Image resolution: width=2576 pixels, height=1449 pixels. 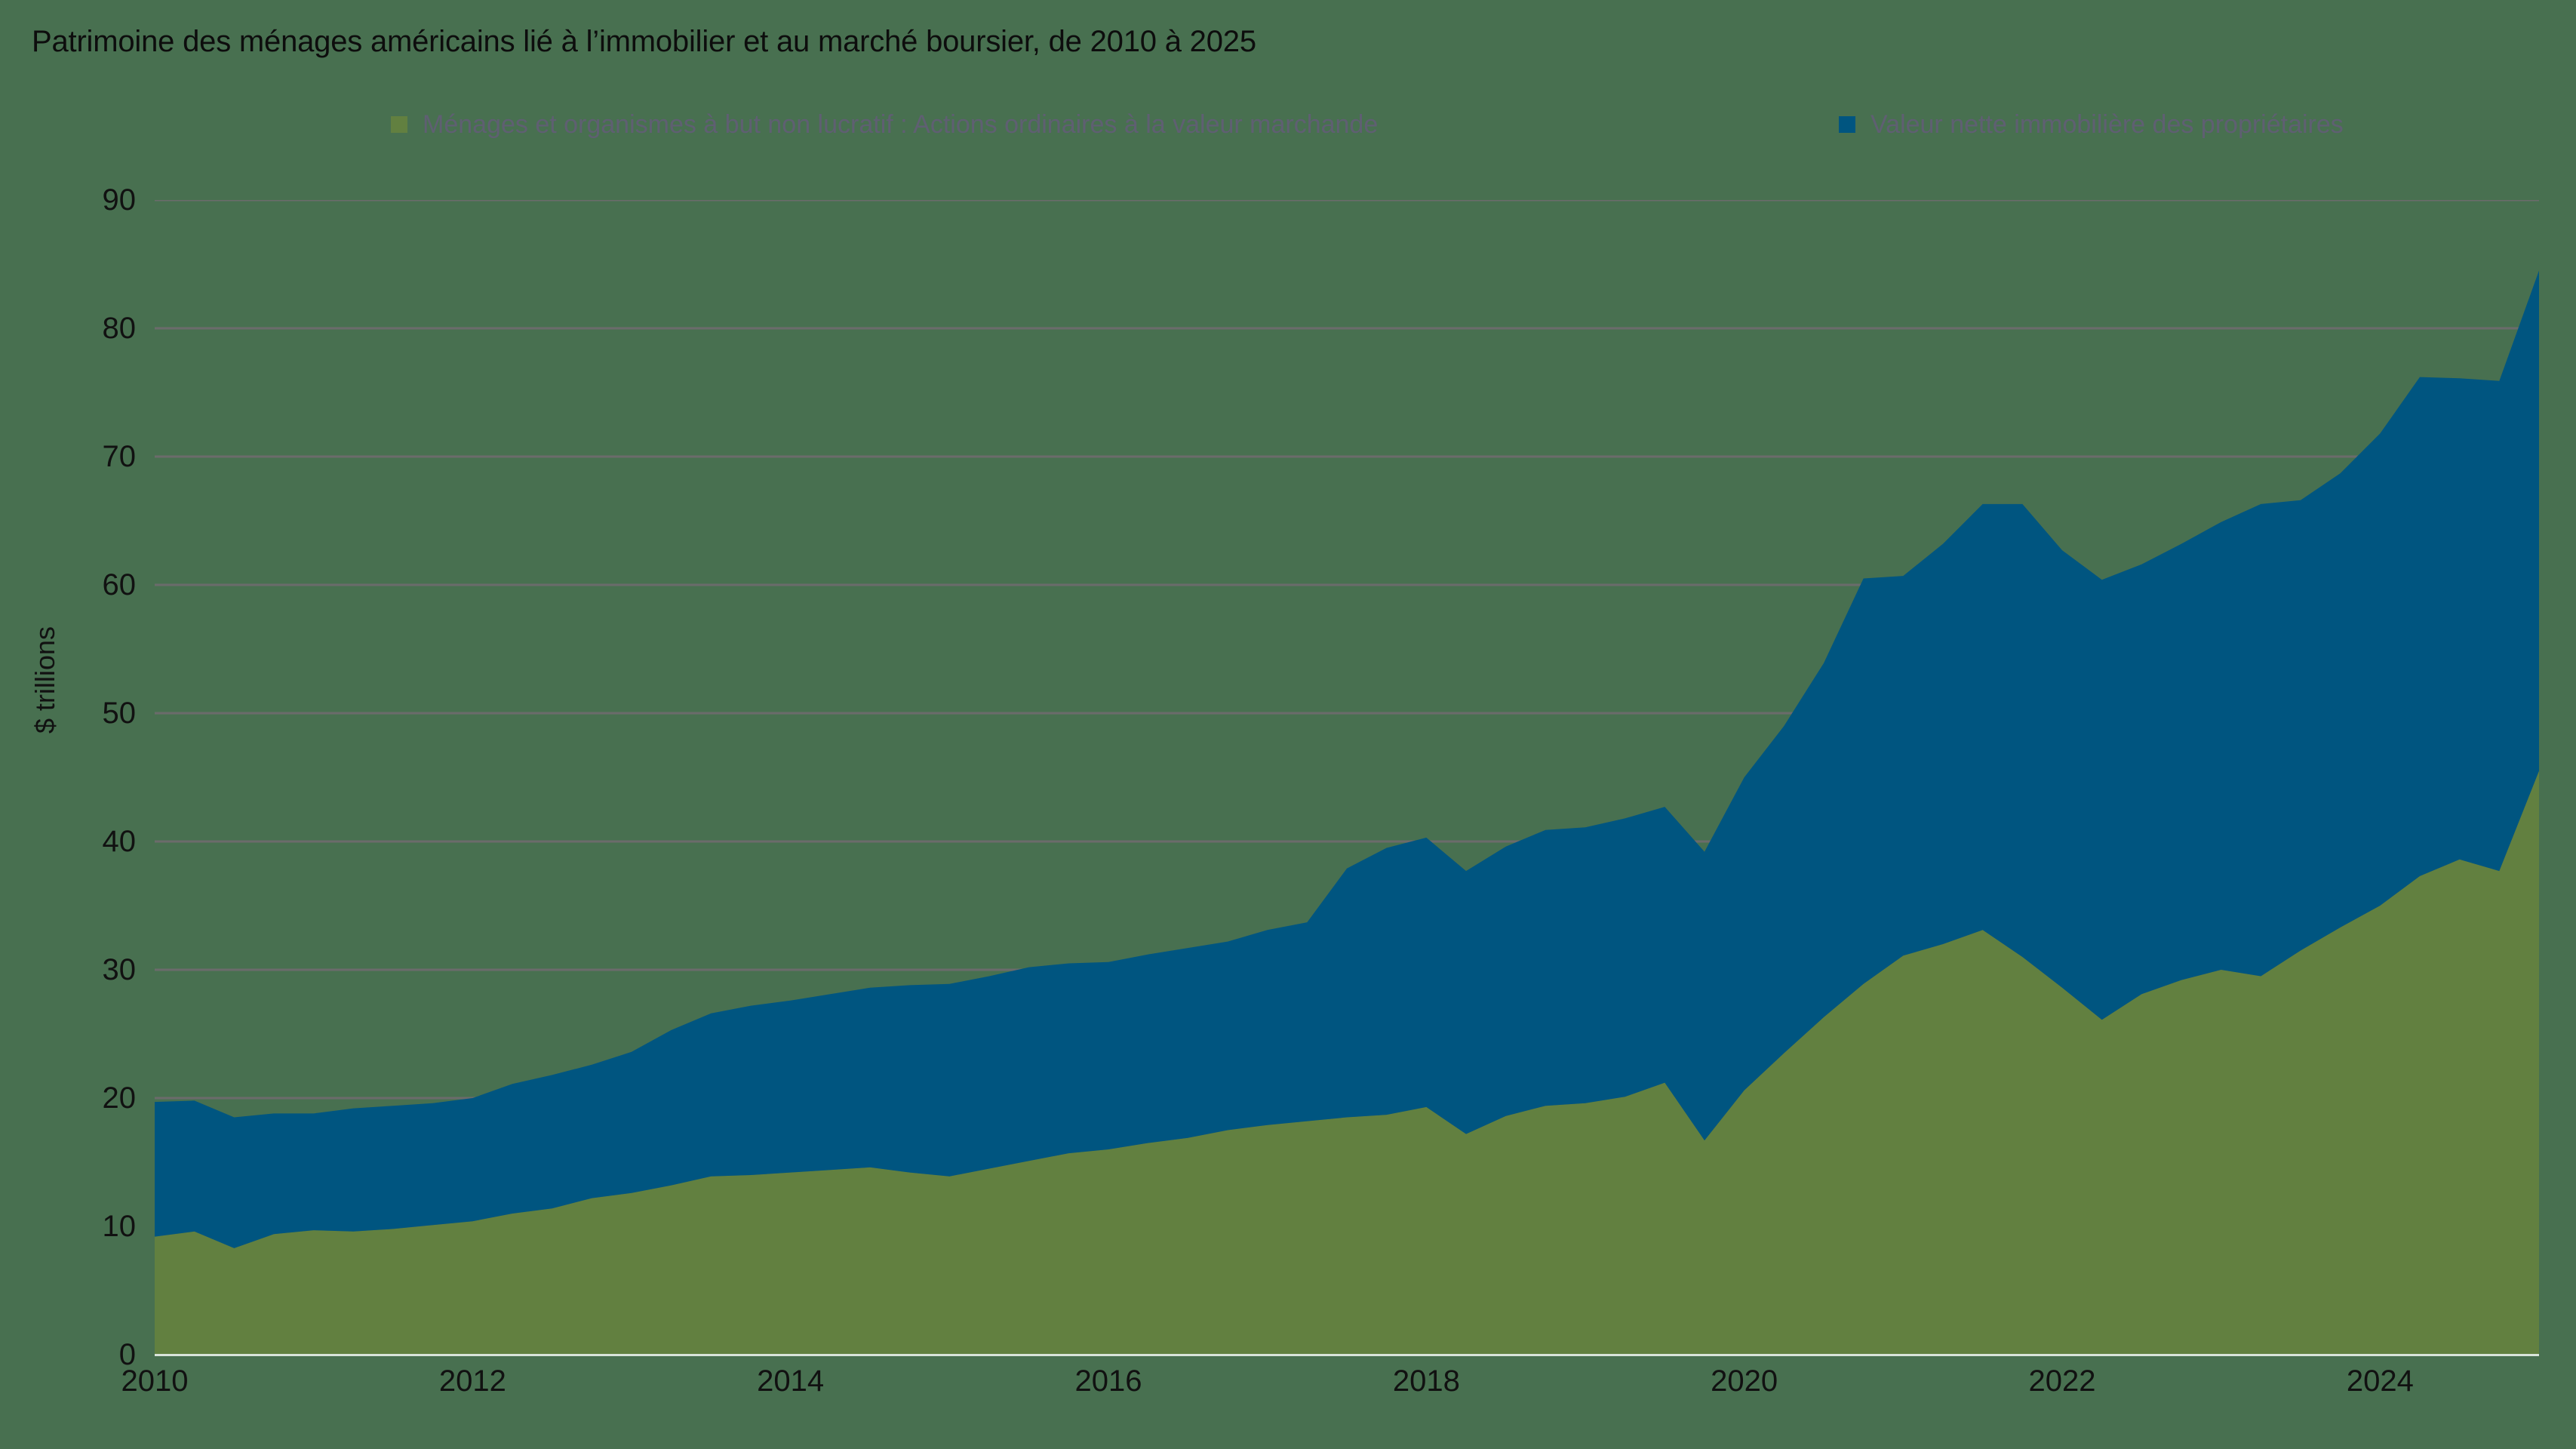 I want to click on legend-swatch-real-estate, so click(x=1847, y=124).